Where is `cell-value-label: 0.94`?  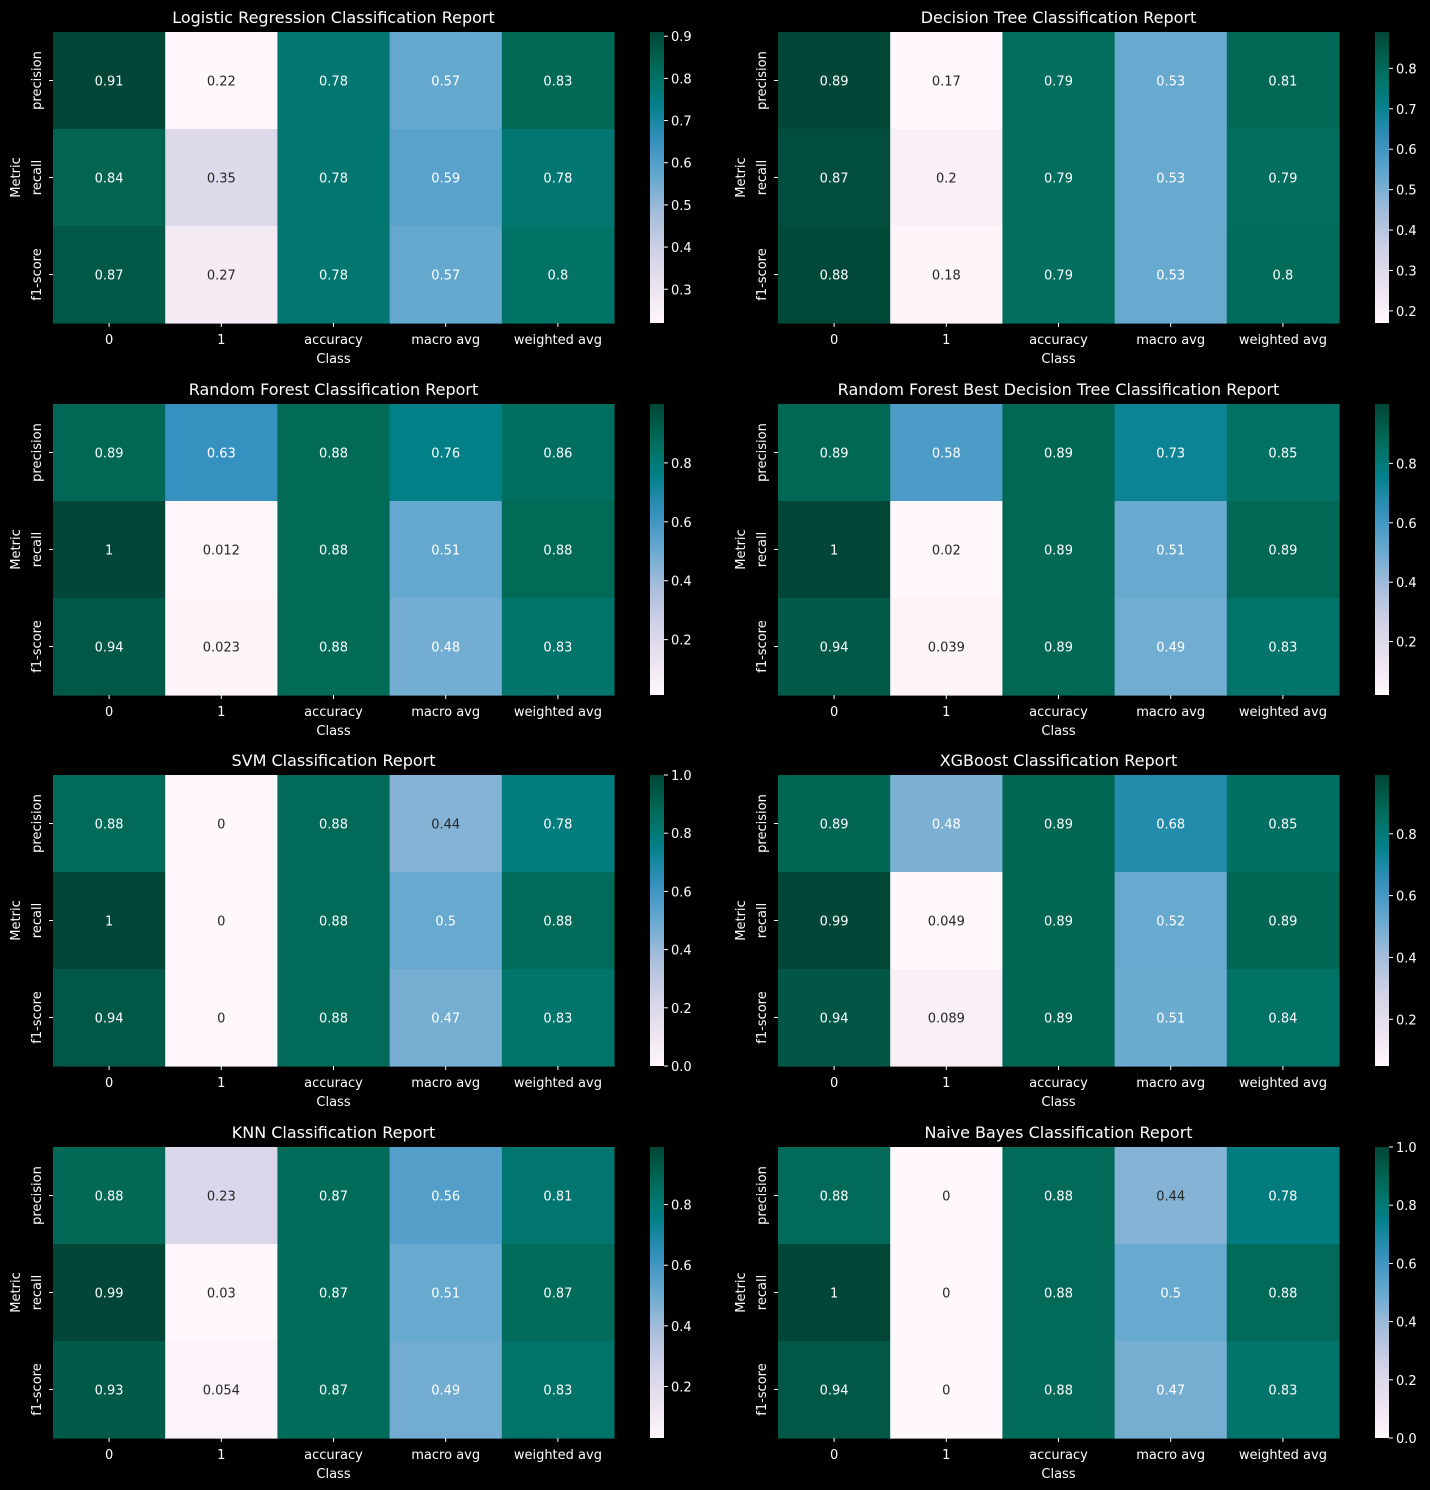
cell-value-label: 0.94 is located at coordinates (109, 648).